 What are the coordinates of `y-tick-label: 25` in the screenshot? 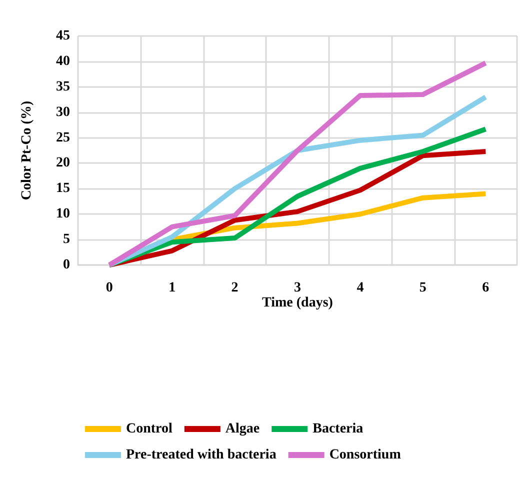 It's located at (63, 138).